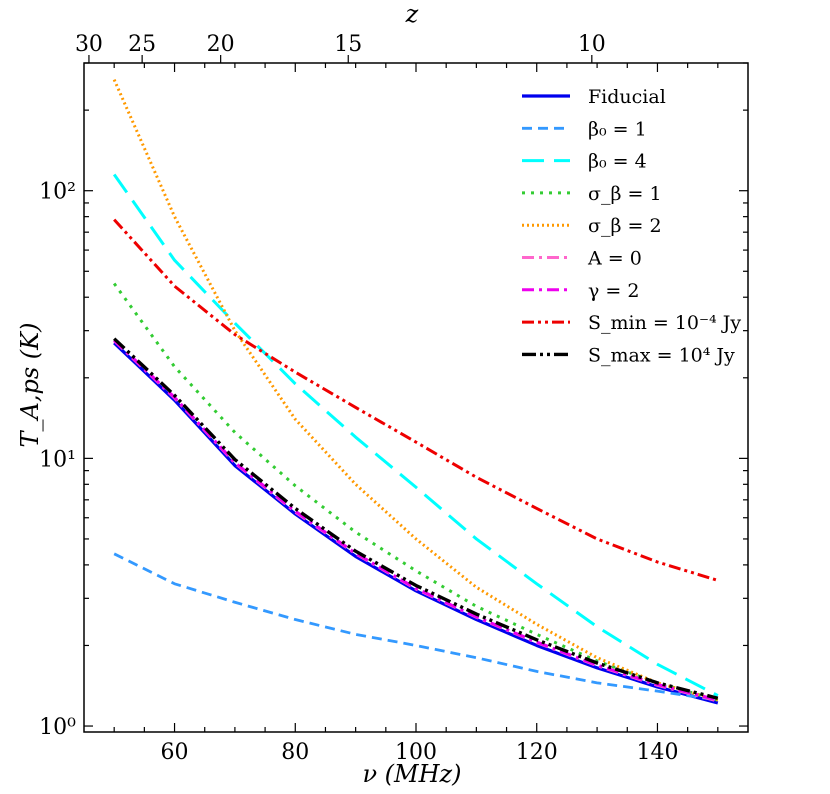 This screenshot has width=830, height=794. Describe the element at coordinates (657, 752) in the screenshot. I see `x-tick-label: 140` at that location.